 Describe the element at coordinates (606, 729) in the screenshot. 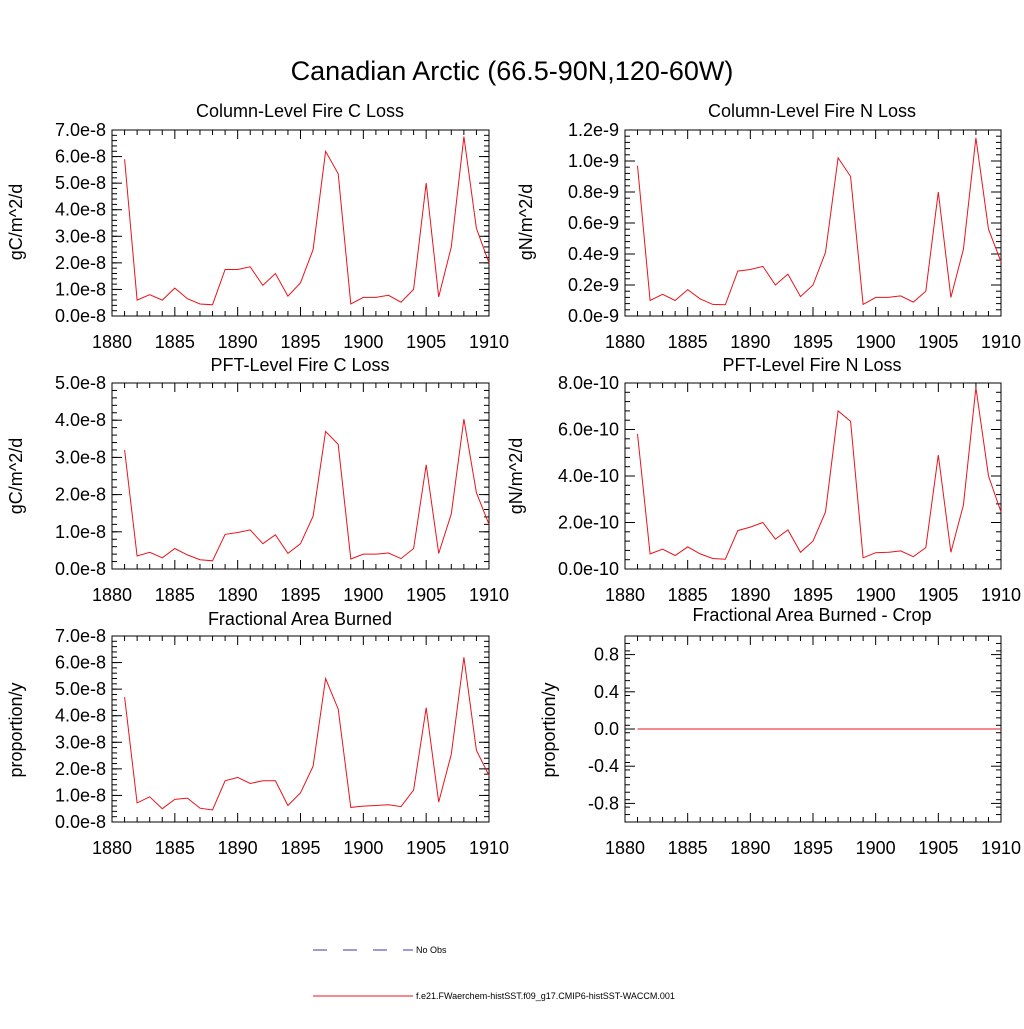

I see `y-tick-label: 0.0` at that location.